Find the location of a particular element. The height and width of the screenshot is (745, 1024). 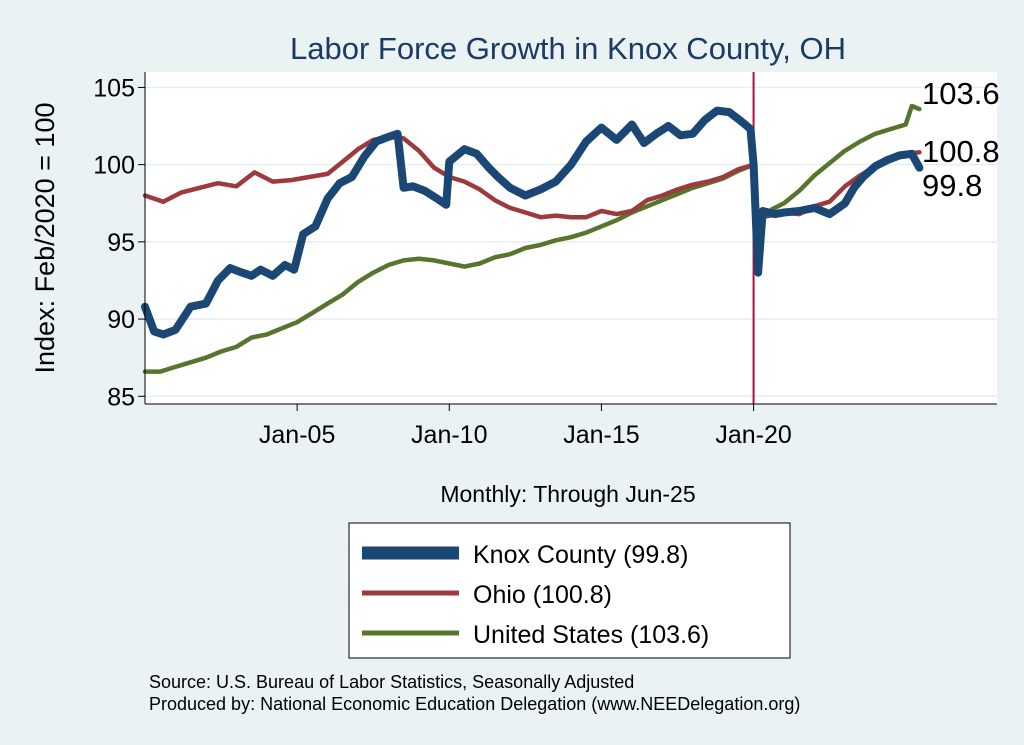

y-axis-label: Index: Feb/2020 = 100 is located at coordinates (45, 238).